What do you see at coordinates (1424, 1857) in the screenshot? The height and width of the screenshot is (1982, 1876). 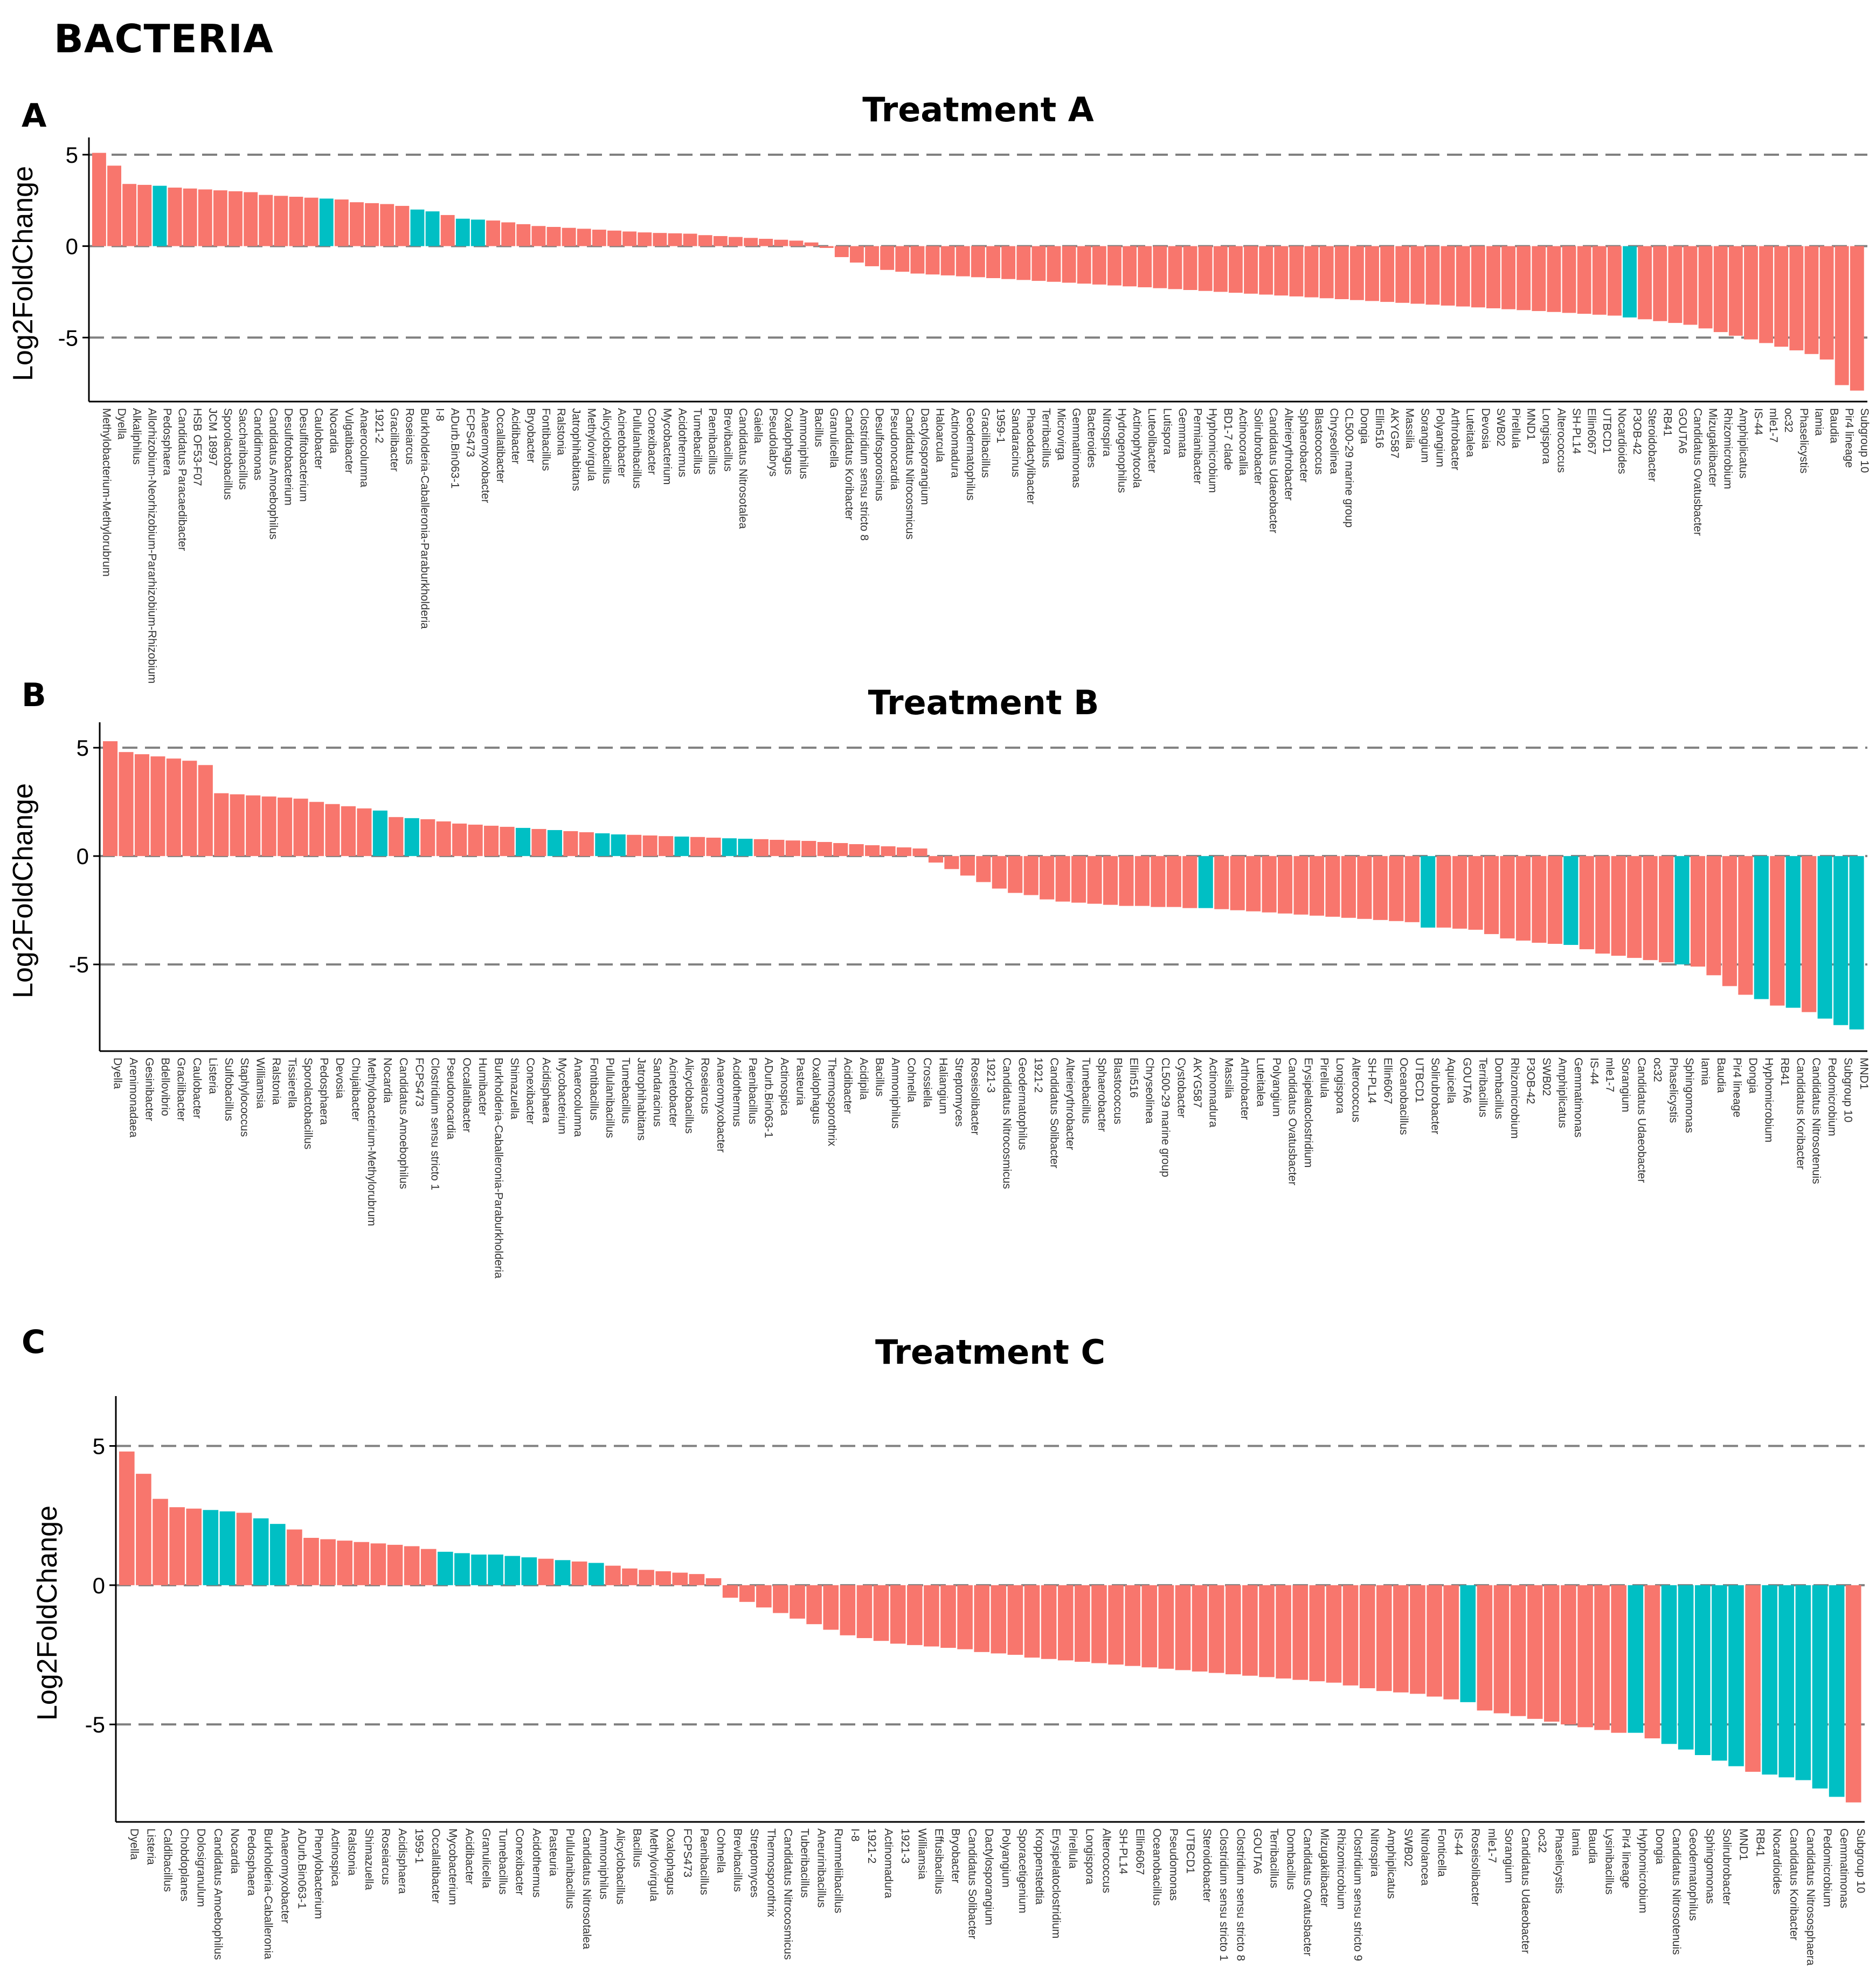 I see `x-tick-label: Nitrolancea` at bounding box center [1424, 1857].